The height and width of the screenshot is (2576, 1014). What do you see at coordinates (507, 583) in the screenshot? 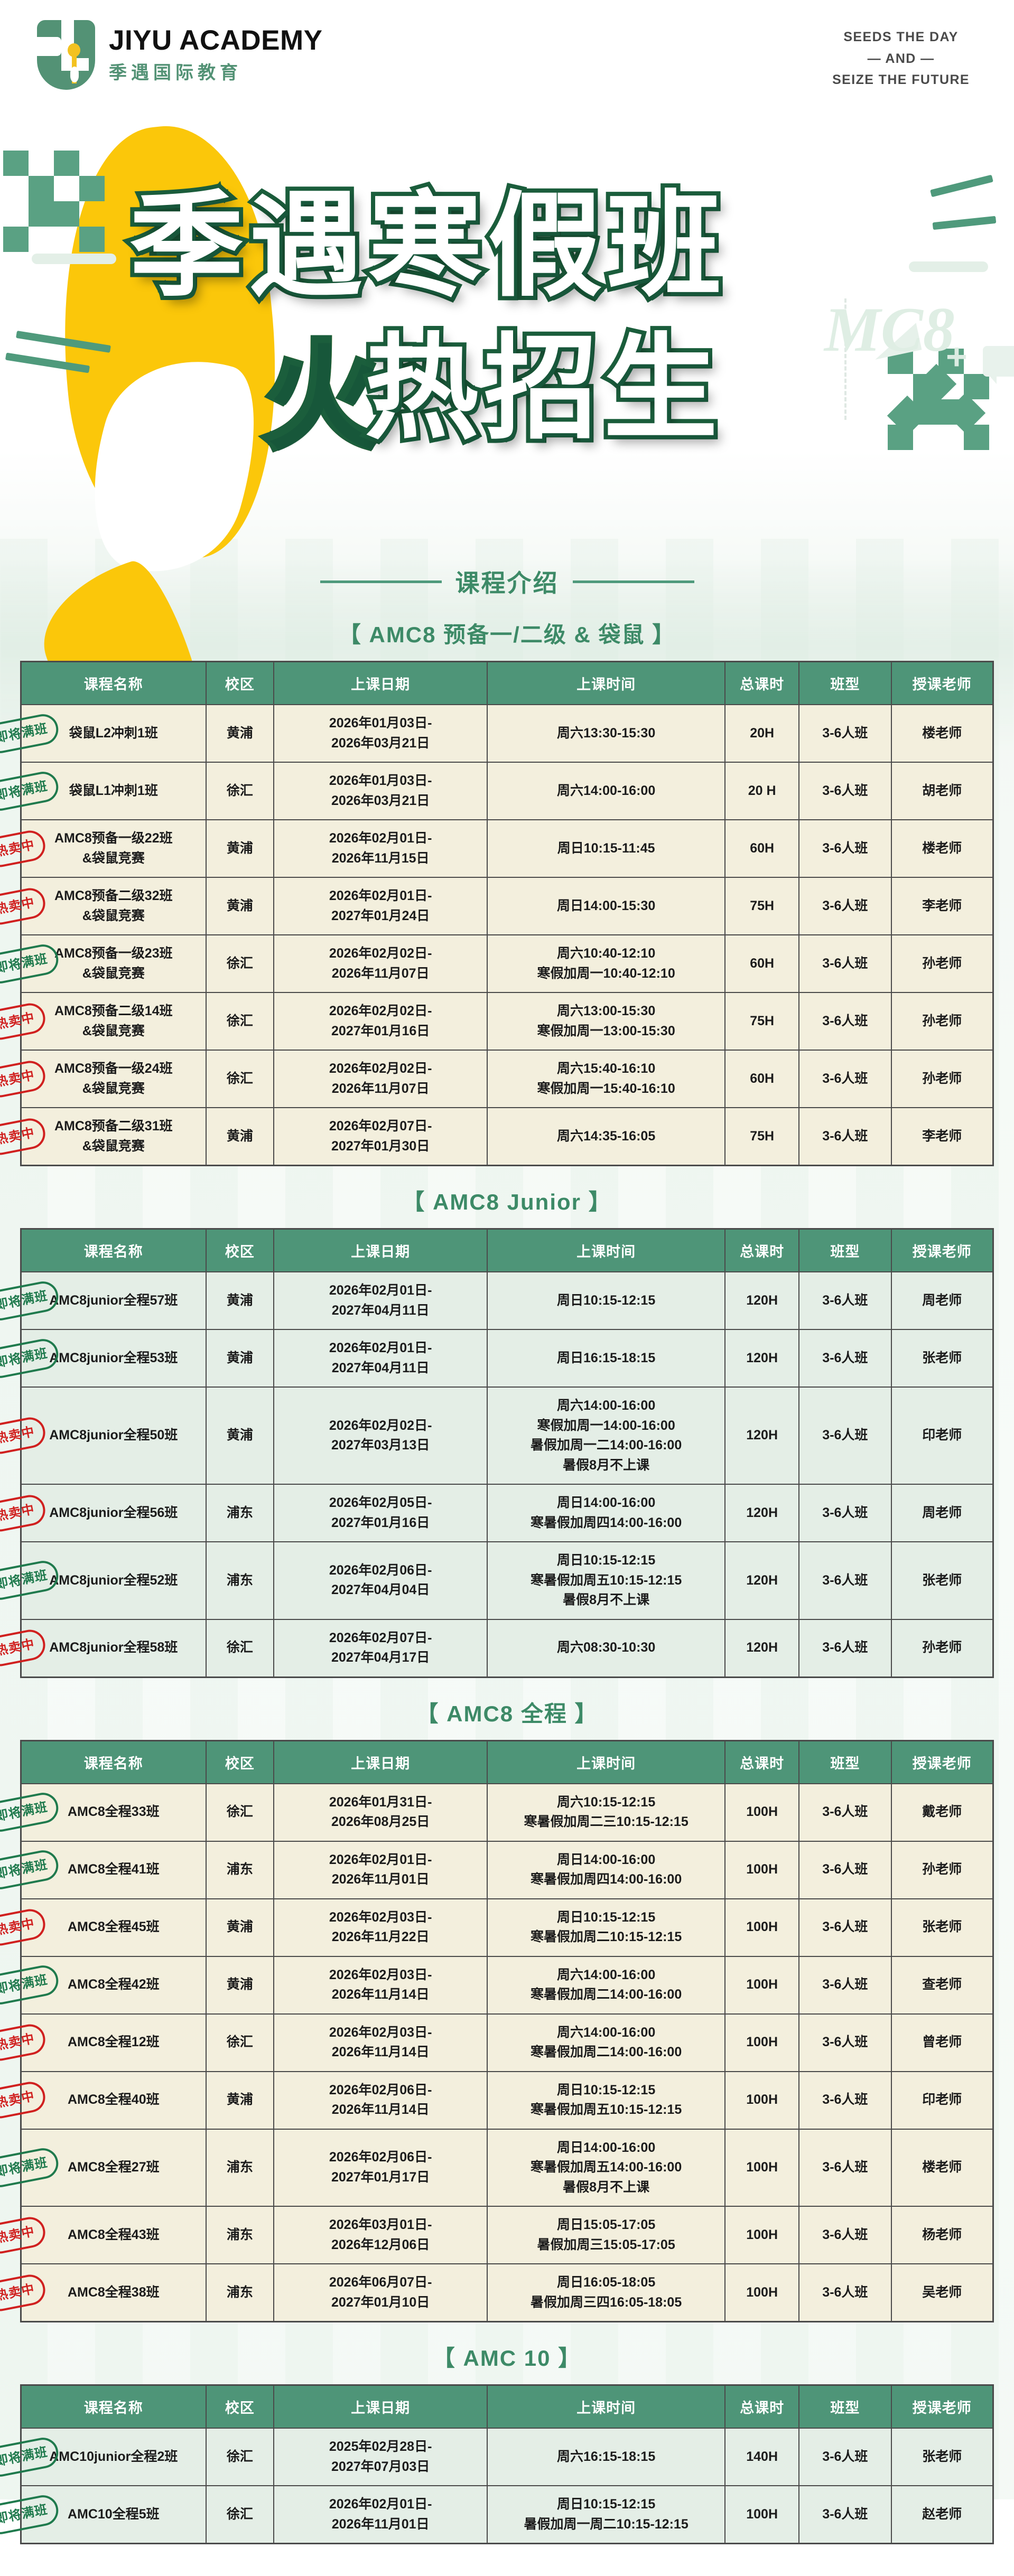
I see `course-intro-label: 课程介绍` at bounding box center [507, 583].